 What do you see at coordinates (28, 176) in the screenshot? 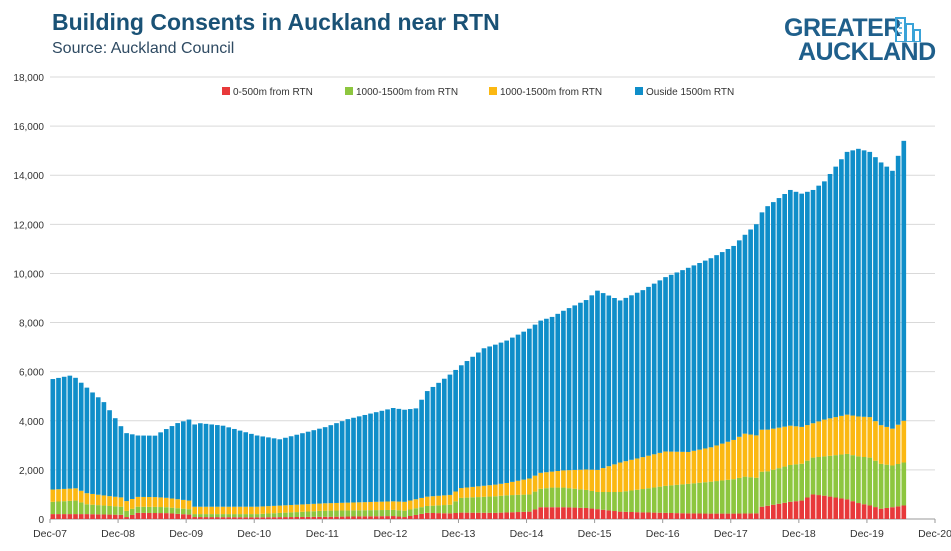
I see `y-tick-label: 14,000` at bounding box center [28, 176].